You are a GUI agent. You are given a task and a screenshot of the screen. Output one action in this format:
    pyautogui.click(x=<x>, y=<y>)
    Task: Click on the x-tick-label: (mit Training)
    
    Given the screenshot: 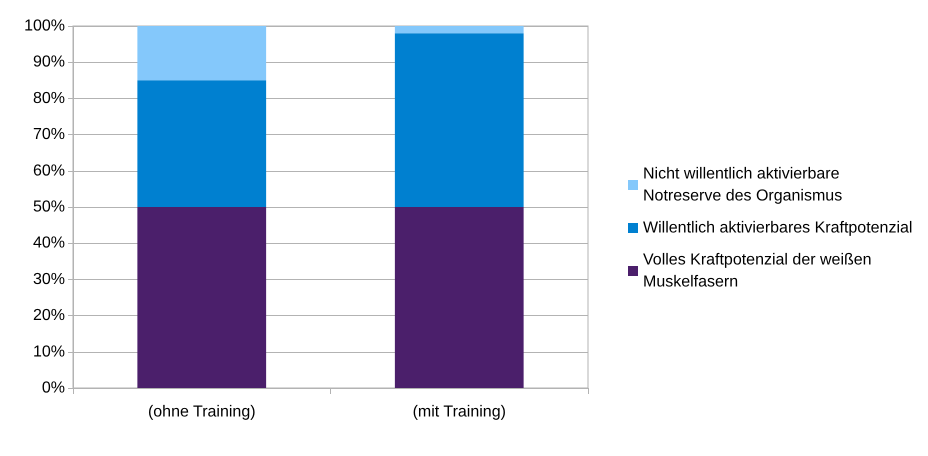 What is the action you would take?
    pyautogui.click(x=459, y=412)
    